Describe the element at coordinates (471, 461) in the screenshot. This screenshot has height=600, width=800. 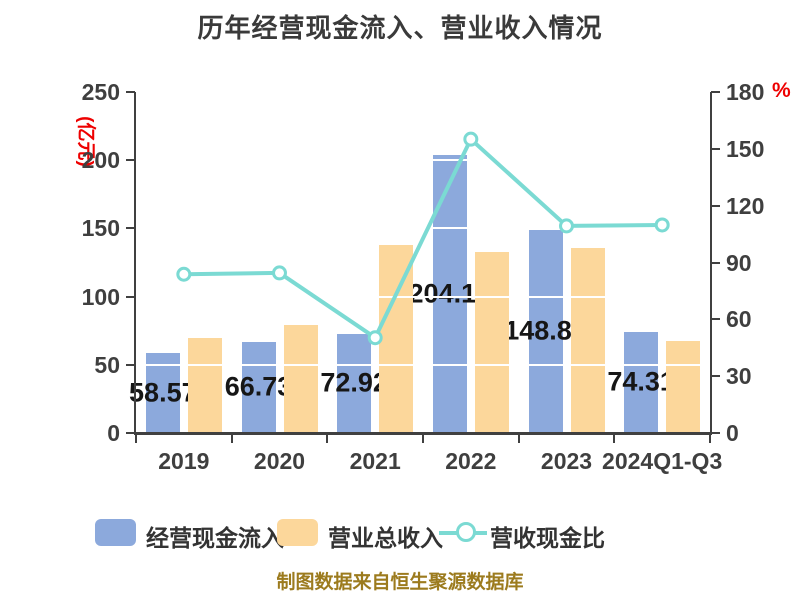
I see `x-axis-tick-label: 2022` at that location.